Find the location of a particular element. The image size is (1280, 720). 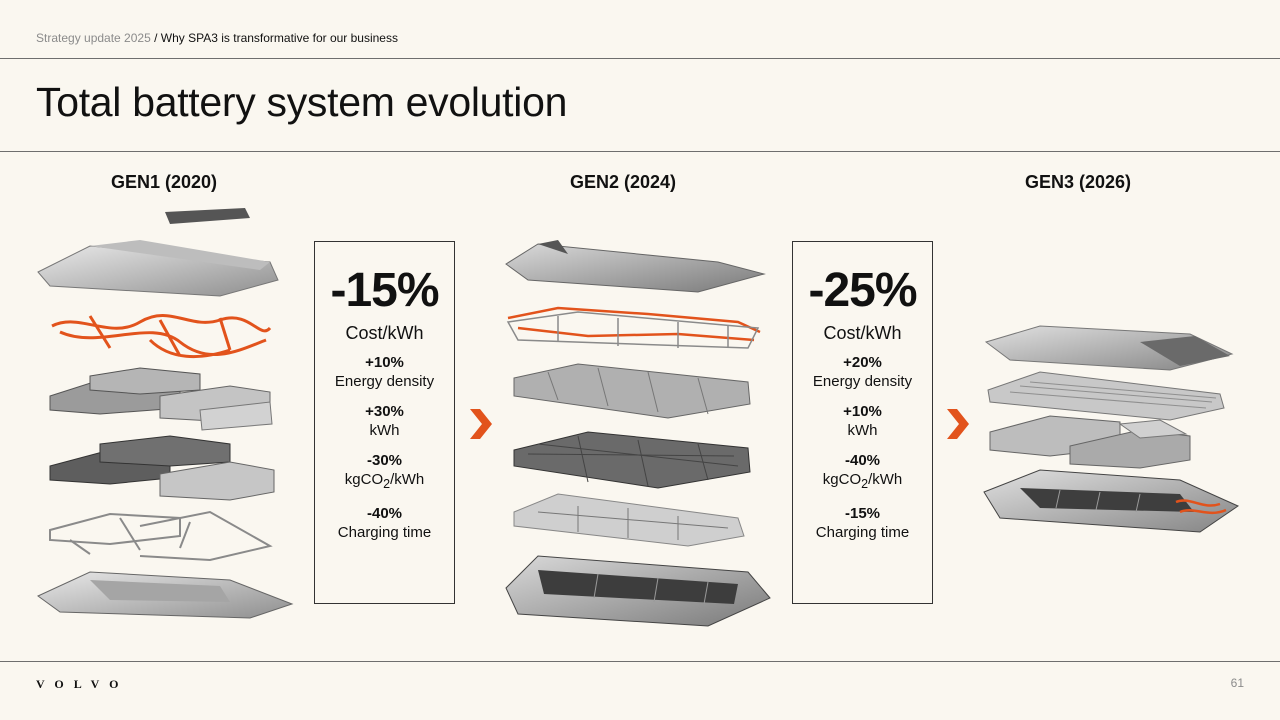

transition-1-stat-1: +10% Energy density is located at coordinates (384, 372).